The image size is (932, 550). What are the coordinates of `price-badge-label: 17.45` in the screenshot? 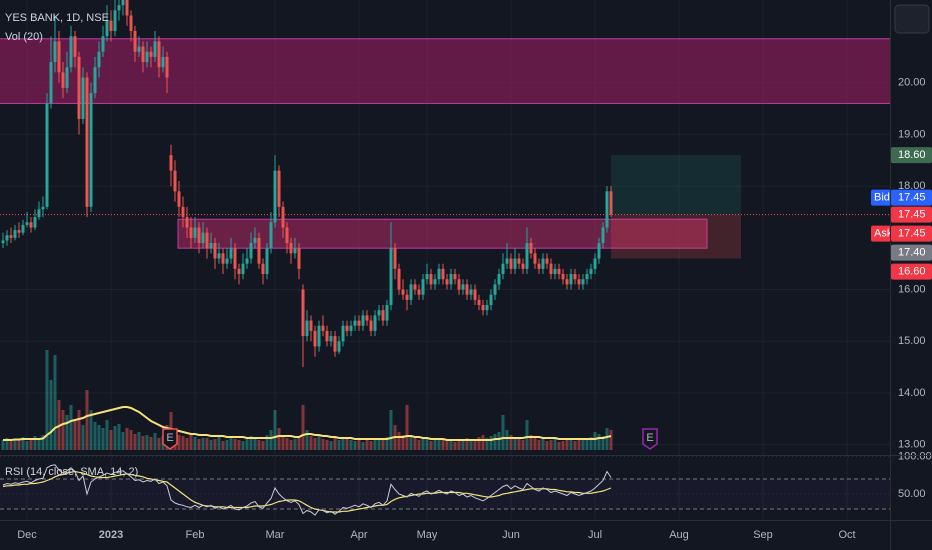 It's located at (912, 197).